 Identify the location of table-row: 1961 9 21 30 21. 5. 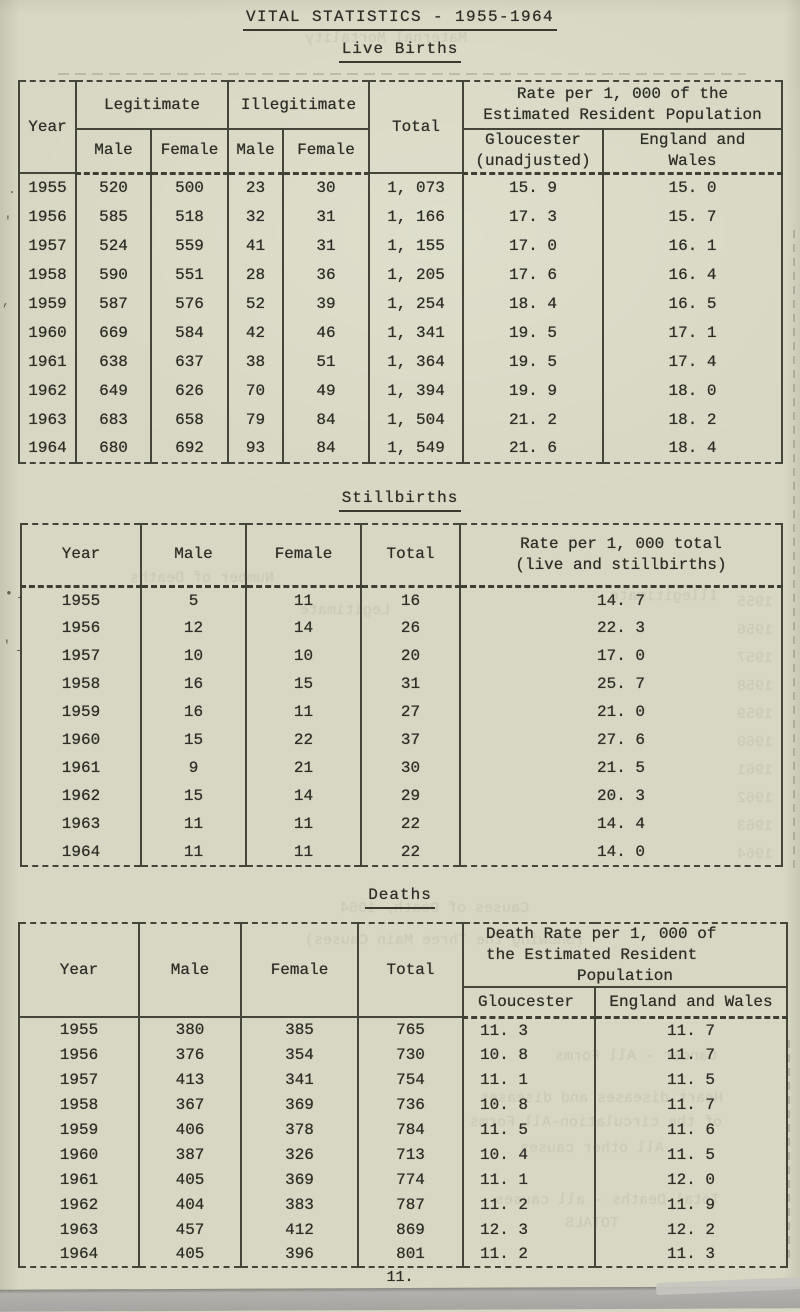
(401, 768).